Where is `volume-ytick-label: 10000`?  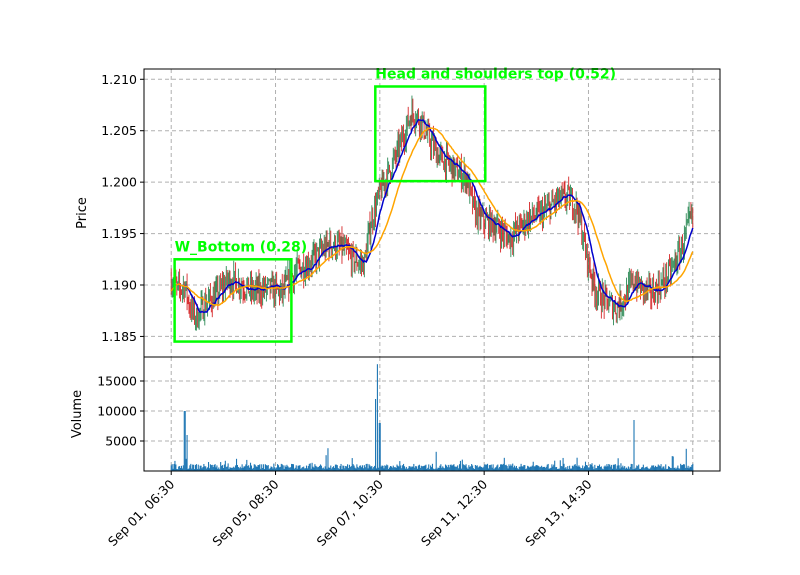 volume-ytick-label: 10000 is located at coordinates (117, 411).